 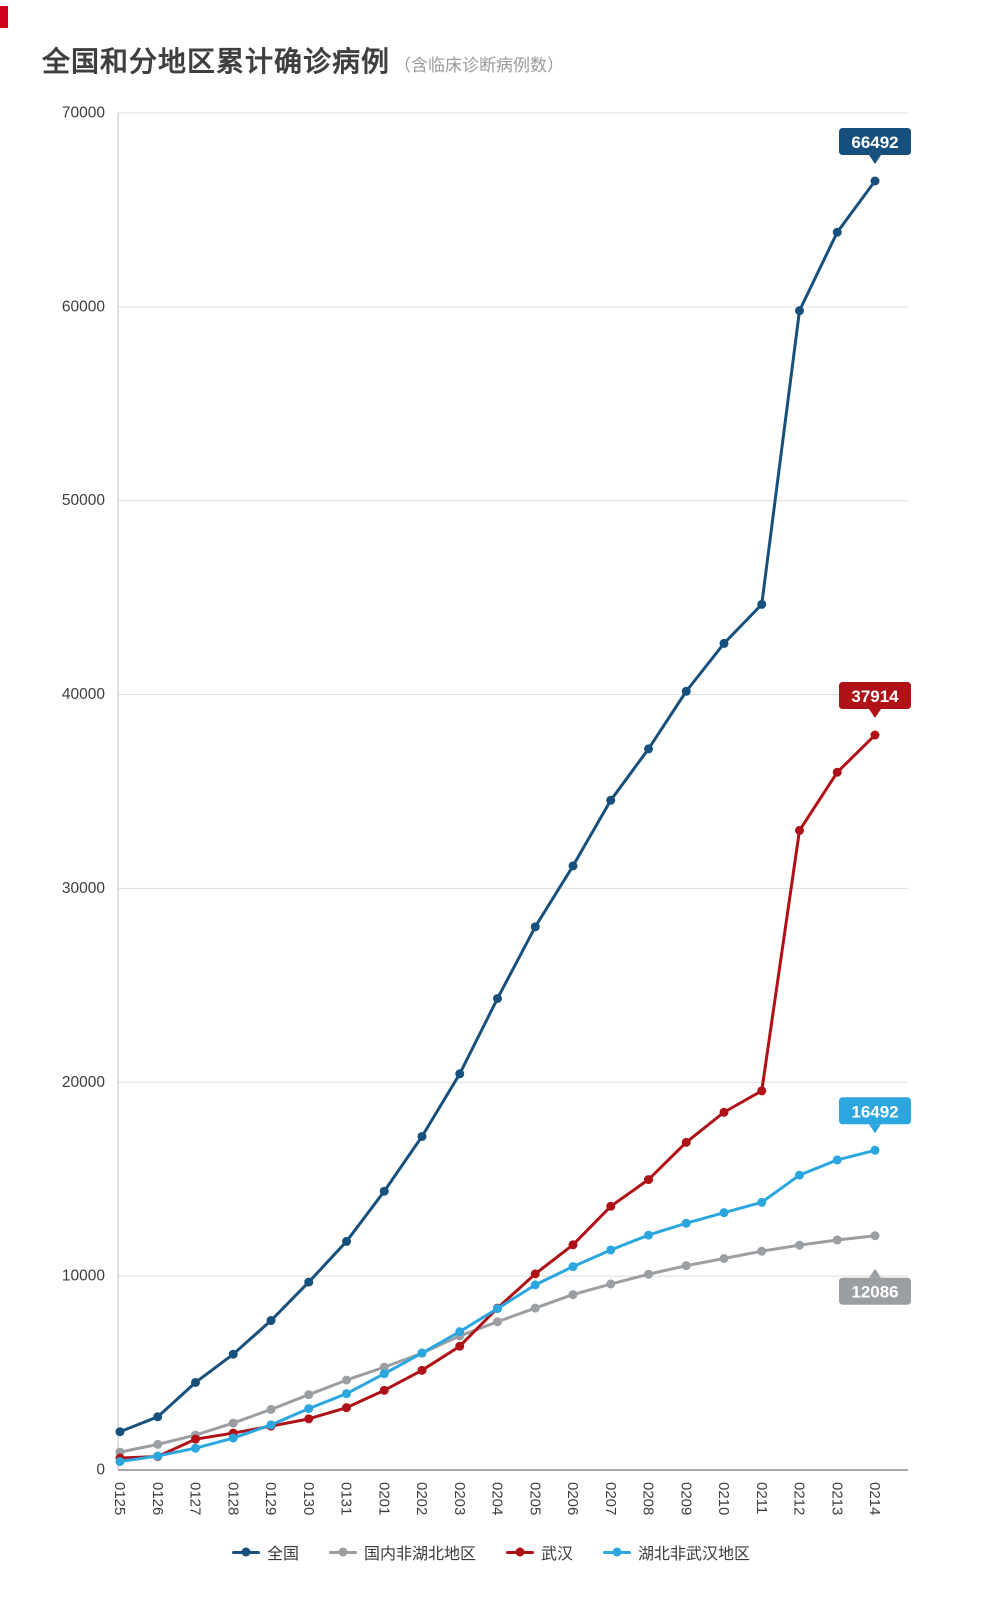 What do you see at coordinates (83, 500) in the screenshot?
I see `y-tick-label: 50000` at bounding box center [83, 500].